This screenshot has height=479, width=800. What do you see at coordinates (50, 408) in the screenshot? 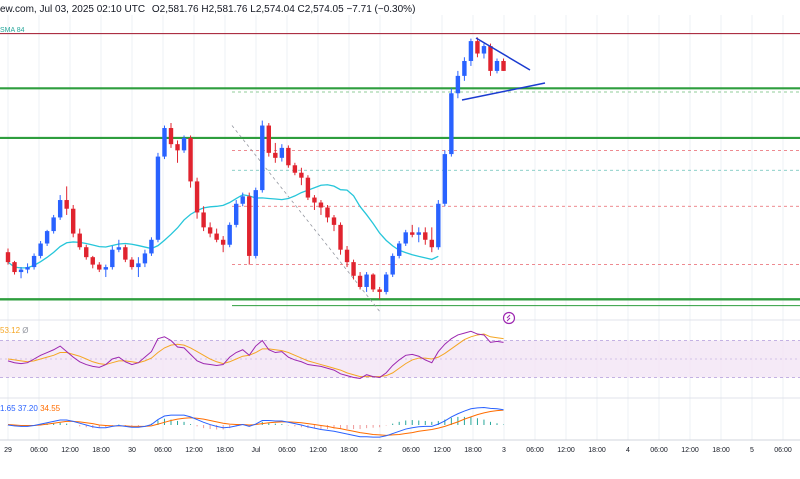
I see `macd-value-3: 34.55` at bounding box center [50, 408].